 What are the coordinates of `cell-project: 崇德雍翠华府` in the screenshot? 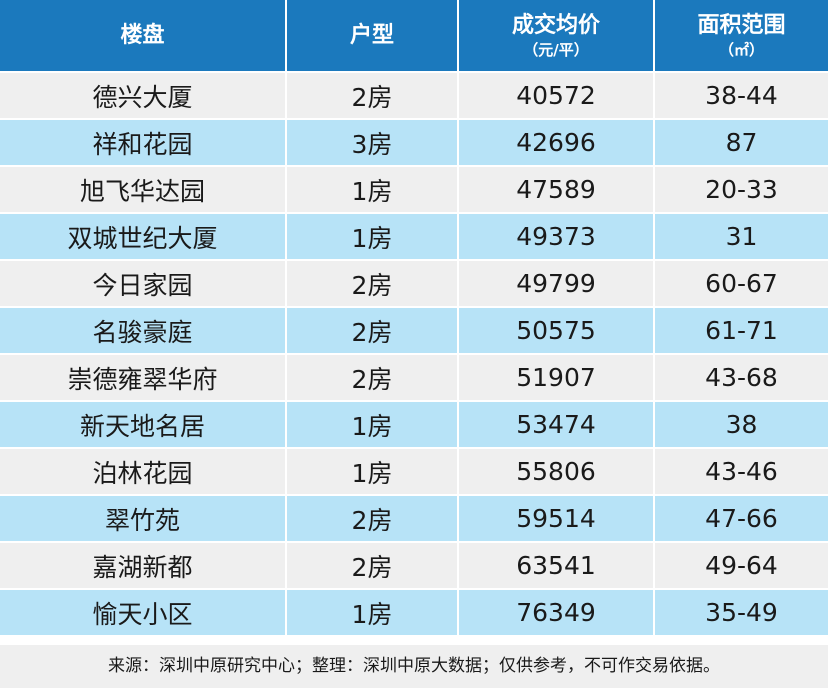 It's located at (143, 378).